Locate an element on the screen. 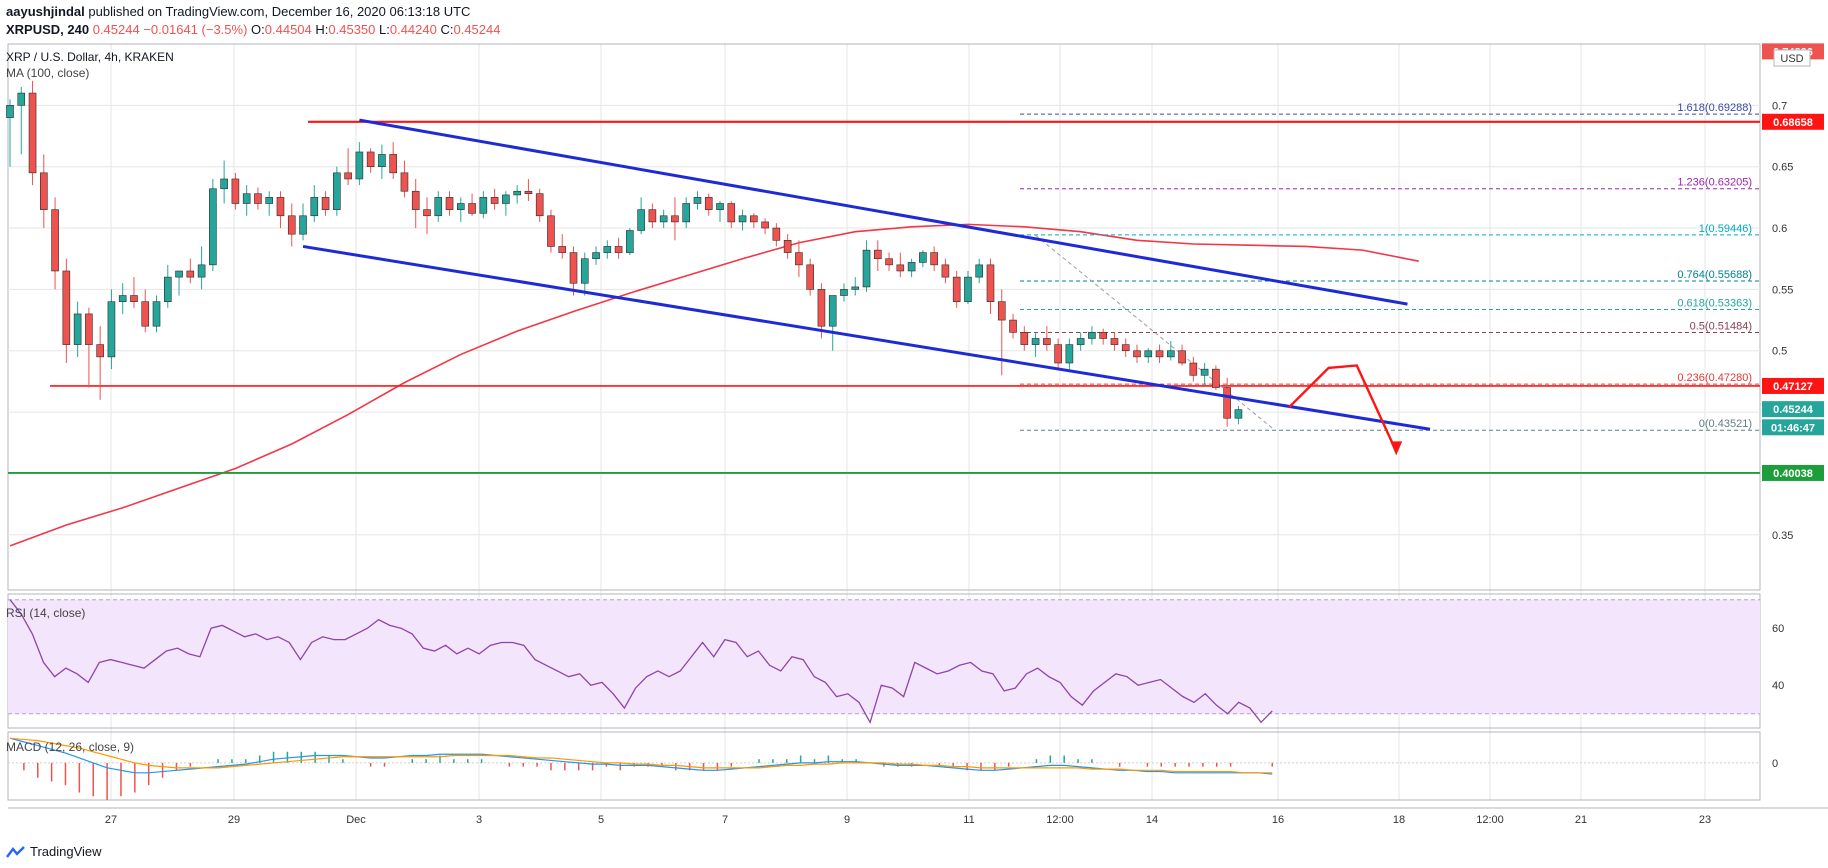  pane-frame is located at coordinates (884, 766).